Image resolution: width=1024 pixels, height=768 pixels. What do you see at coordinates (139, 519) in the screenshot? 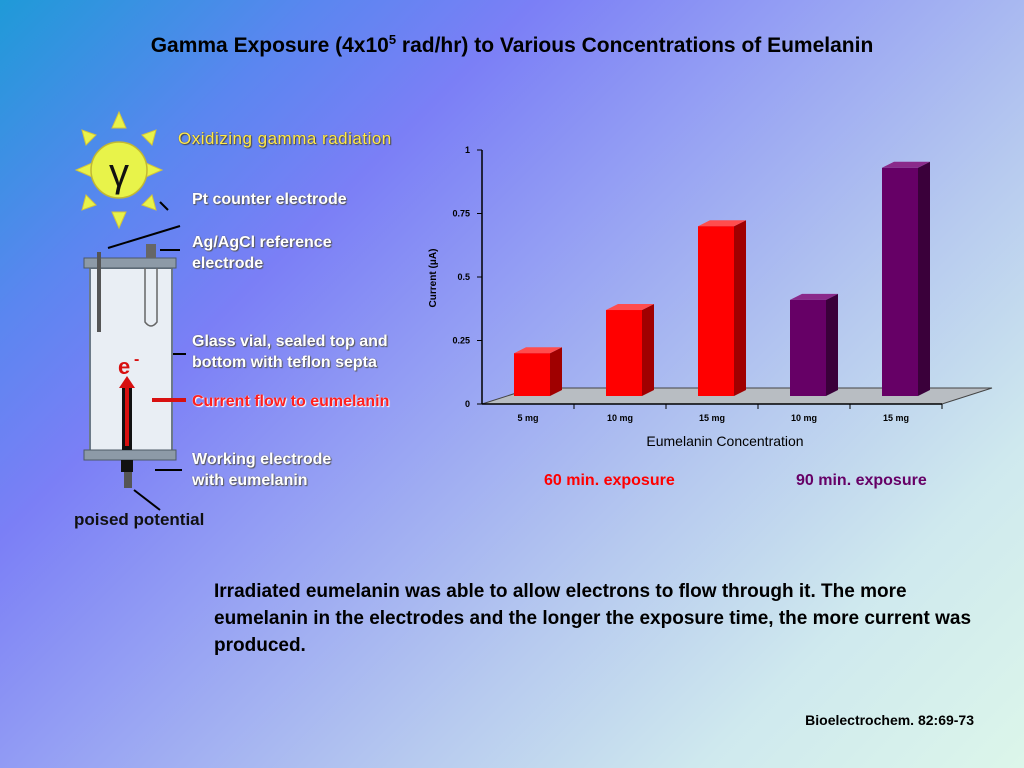
I see `poised-potential-label: poised potential` at bounding box center [139, 519].